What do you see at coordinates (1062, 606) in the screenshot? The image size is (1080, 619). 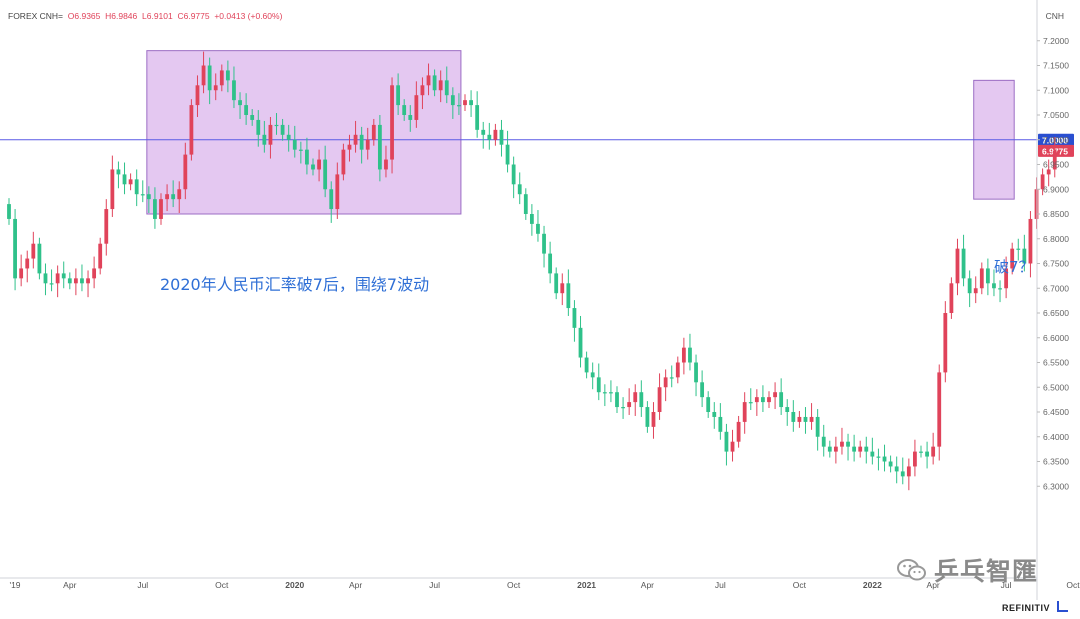 I see `refinitiv-icon` at bounding box center [1062, 606].